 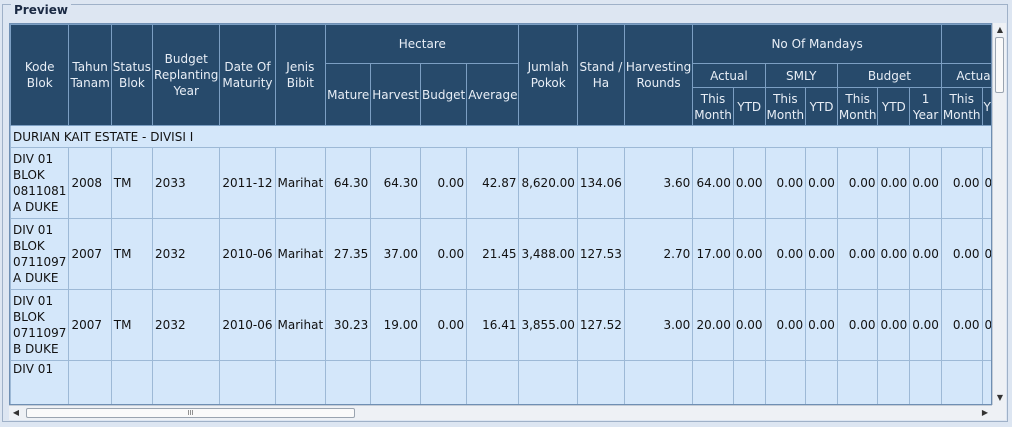 I want to click on col-subgroup-actual: Actual, so click(x=729, y=75).